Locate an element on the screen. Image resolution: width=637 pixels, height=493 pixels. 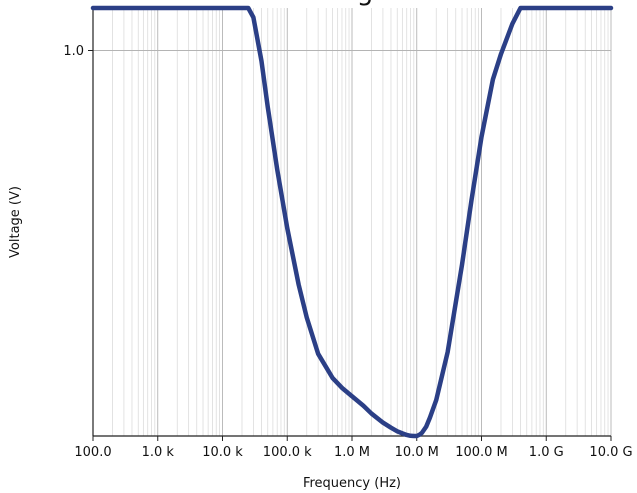
x-tick-label: 1.0 k is located at coordinates (158, 452).